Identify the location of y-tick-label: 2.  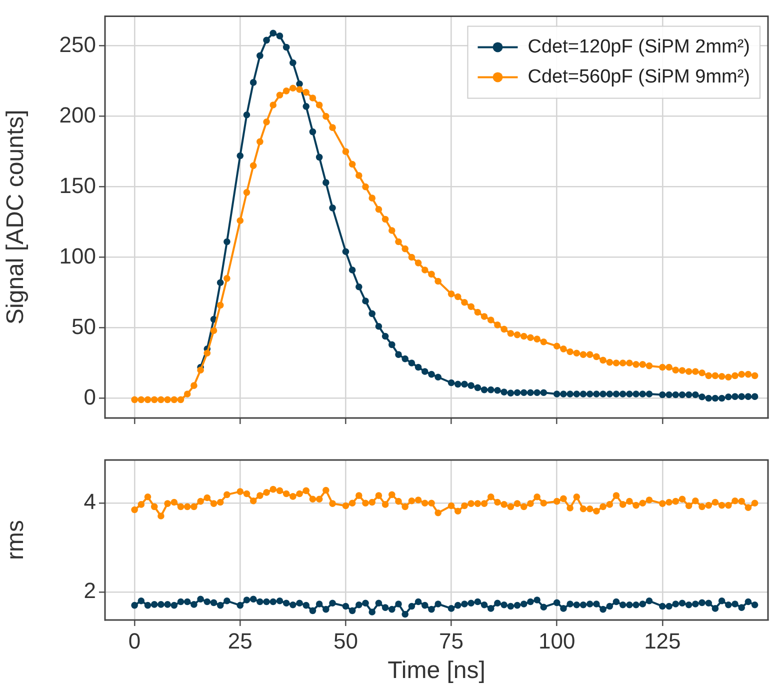
(90, 591).